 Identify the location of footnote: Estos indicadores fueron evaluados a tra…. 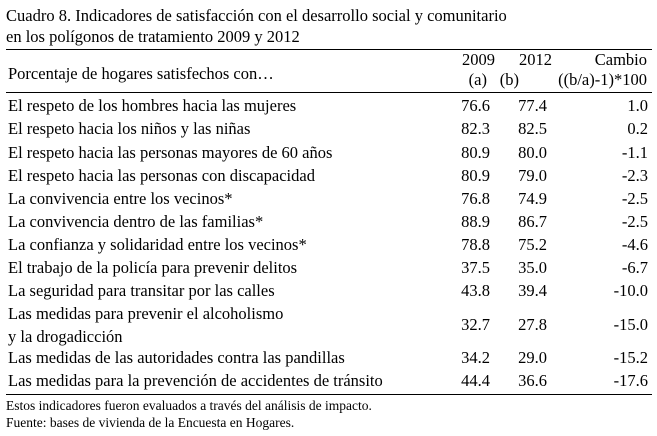
(189, 405).